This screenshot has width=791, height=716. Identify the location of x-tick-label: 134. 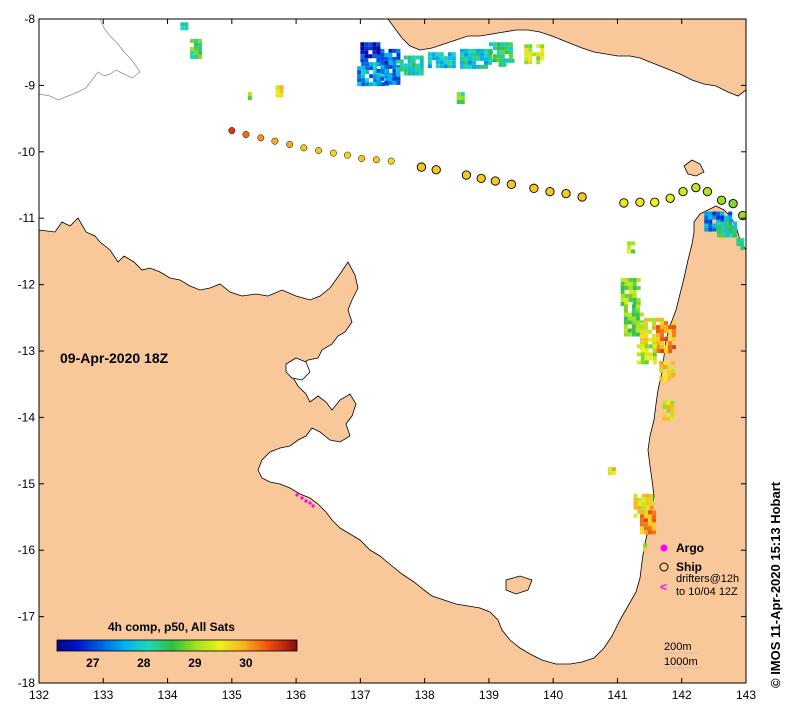
(168, 695).